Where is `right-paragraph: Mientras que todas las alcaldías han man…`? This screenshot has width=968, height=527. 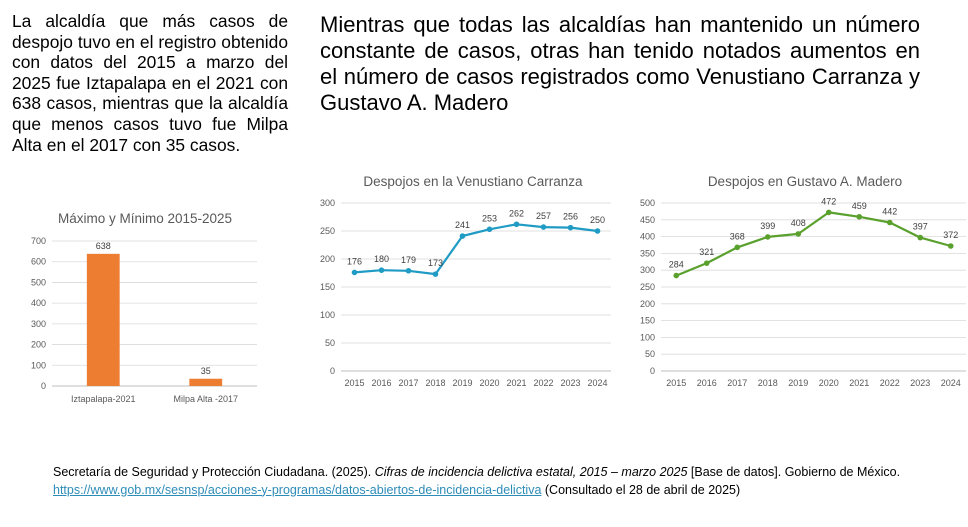 right-paragraph: Mientras que todas las alcaldías han man… is located at coordinates (620, 63).